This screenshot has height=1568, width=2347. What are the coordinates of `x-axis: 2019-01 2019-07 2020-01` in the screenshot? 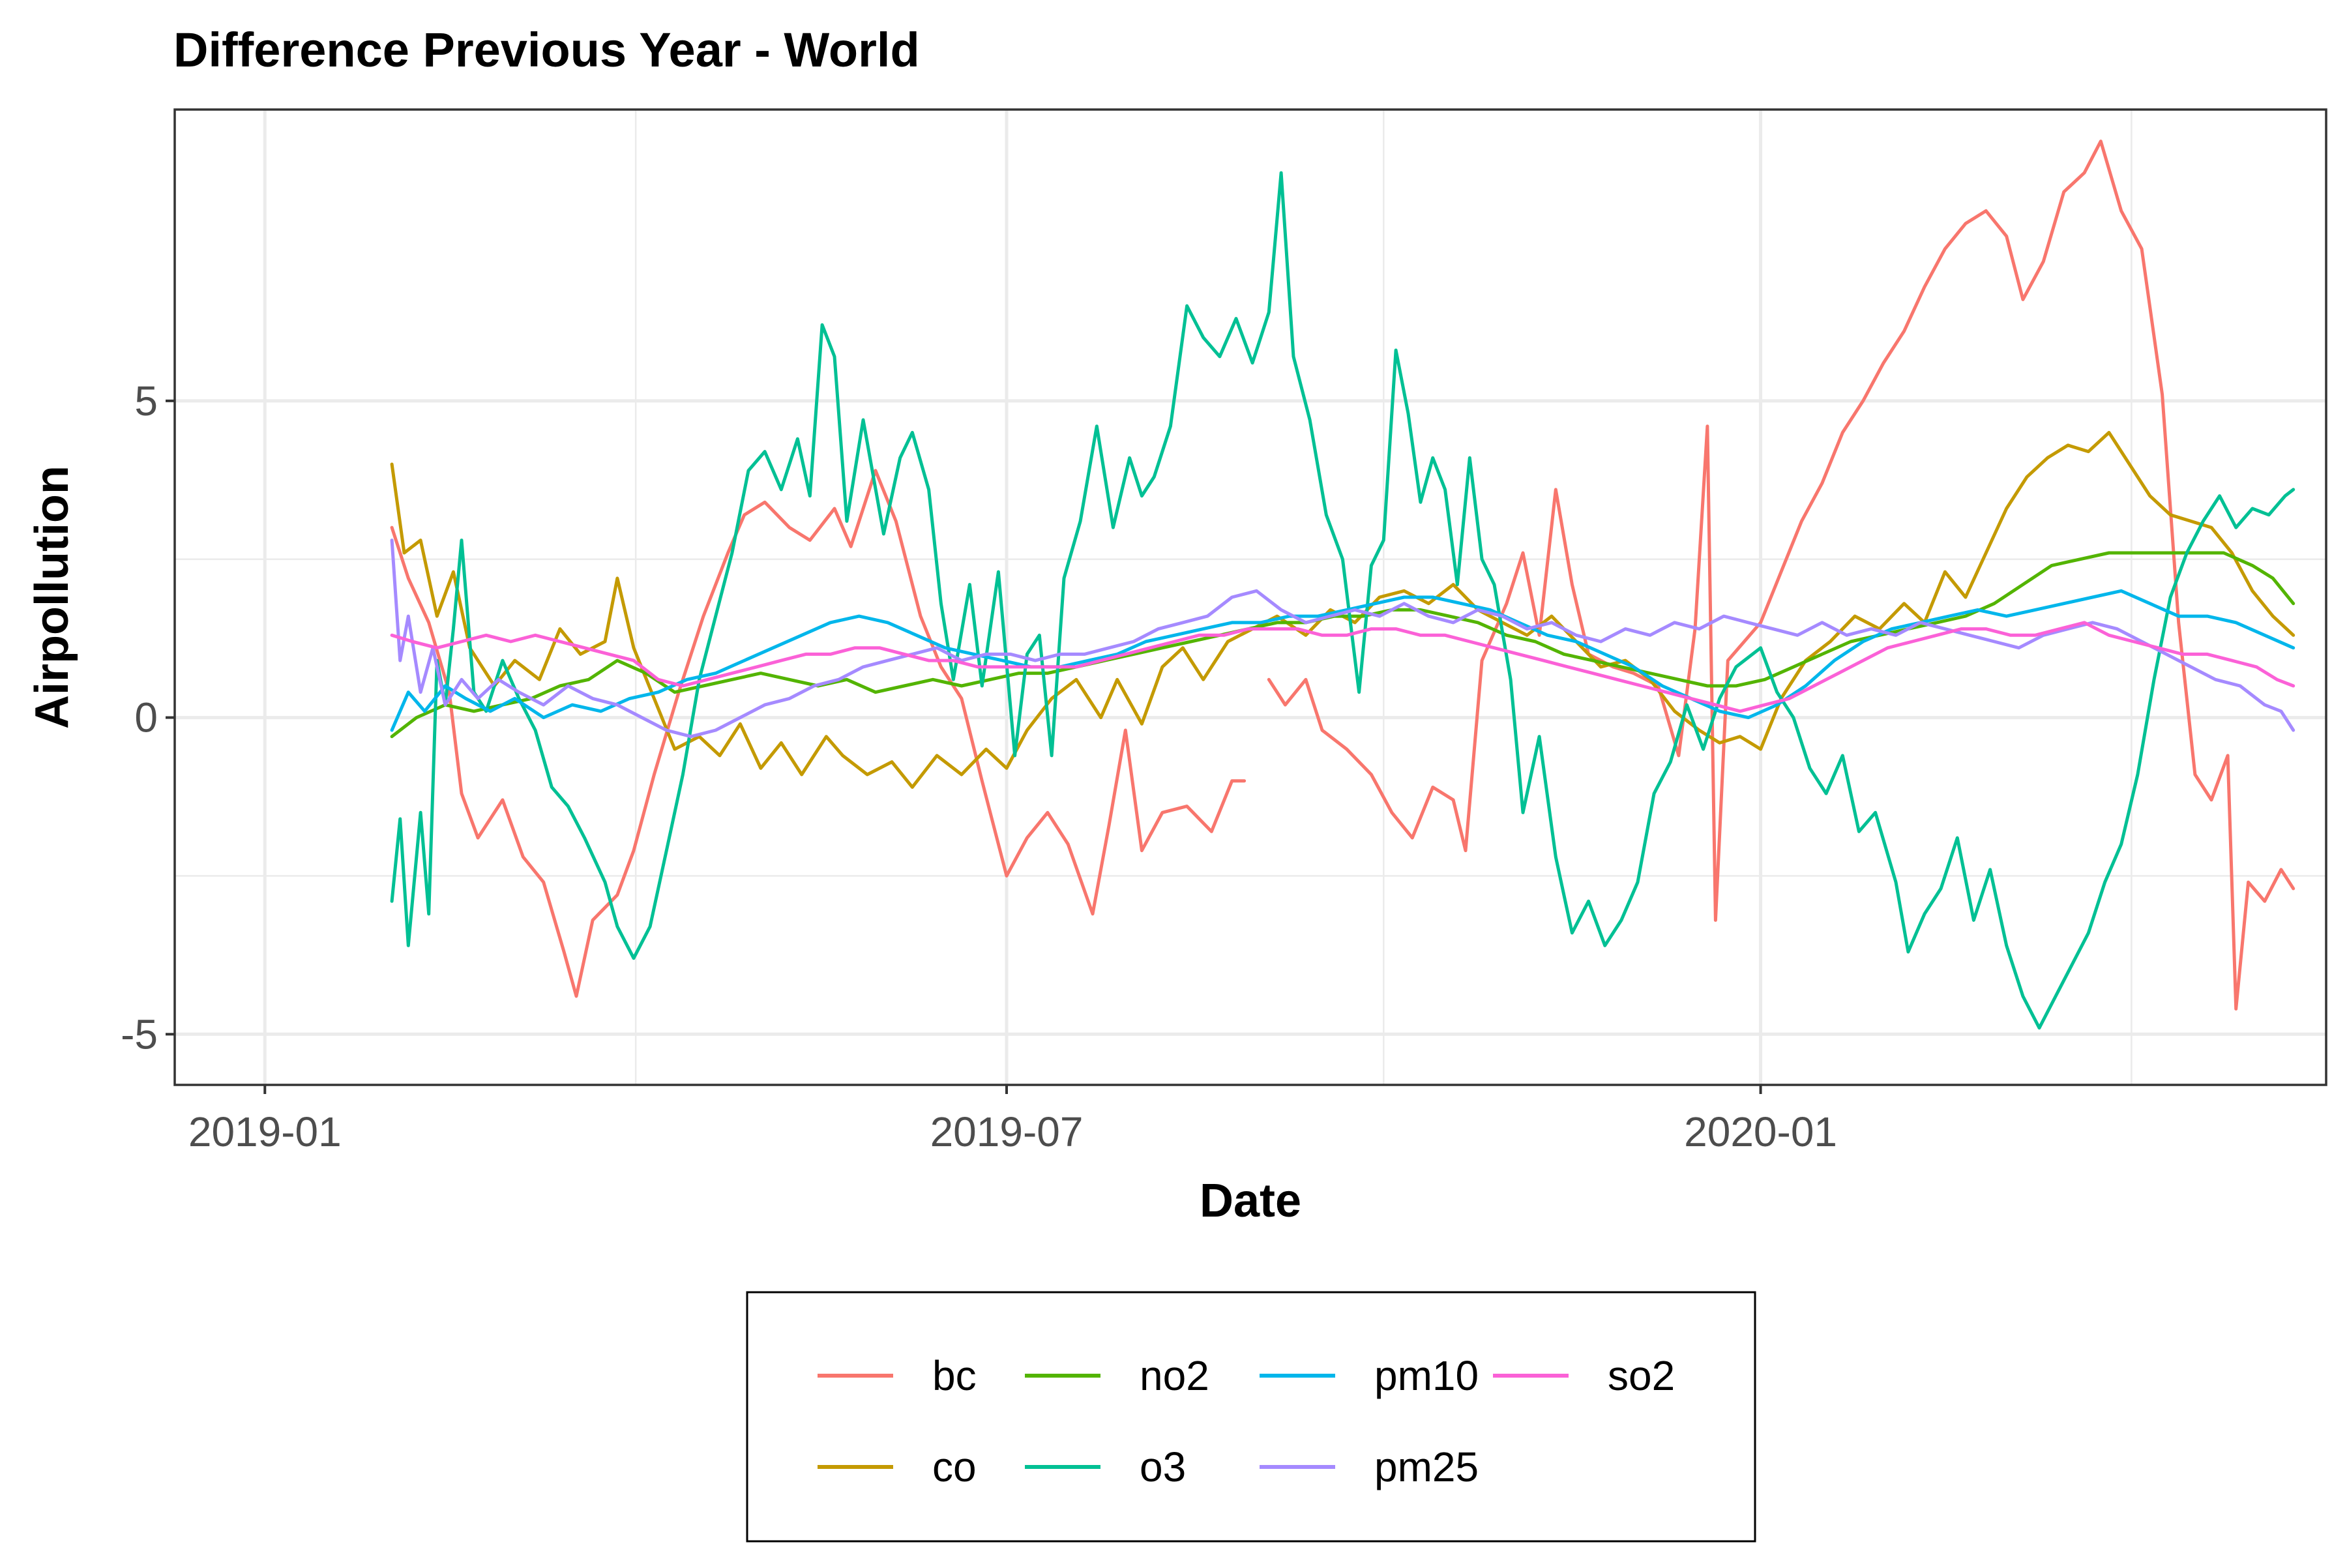 It's located at (1012, 1120).